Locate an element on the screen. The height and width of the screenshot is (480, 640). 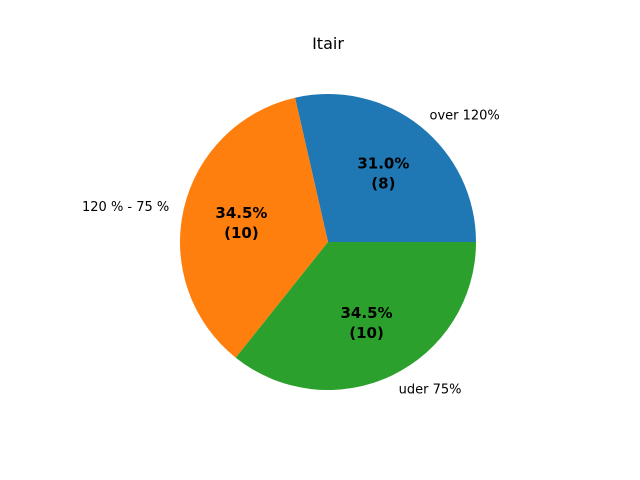
slice-percent-label: 31.0% is located at coordinates (383, 164).